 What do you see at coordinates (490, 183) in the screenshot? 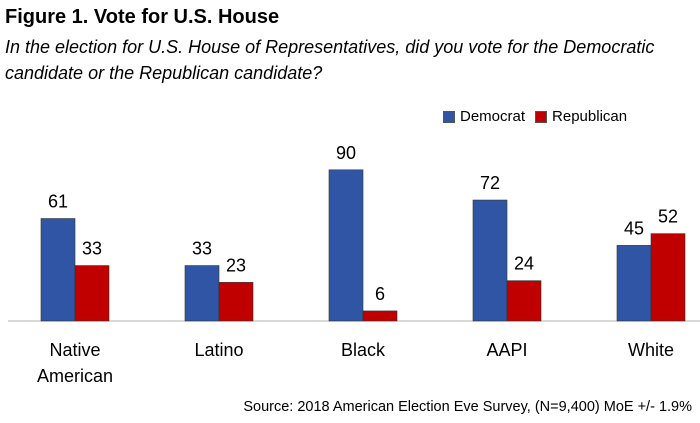
I see `data-label-democrat-3: 72` at bounding box center [490, 183].